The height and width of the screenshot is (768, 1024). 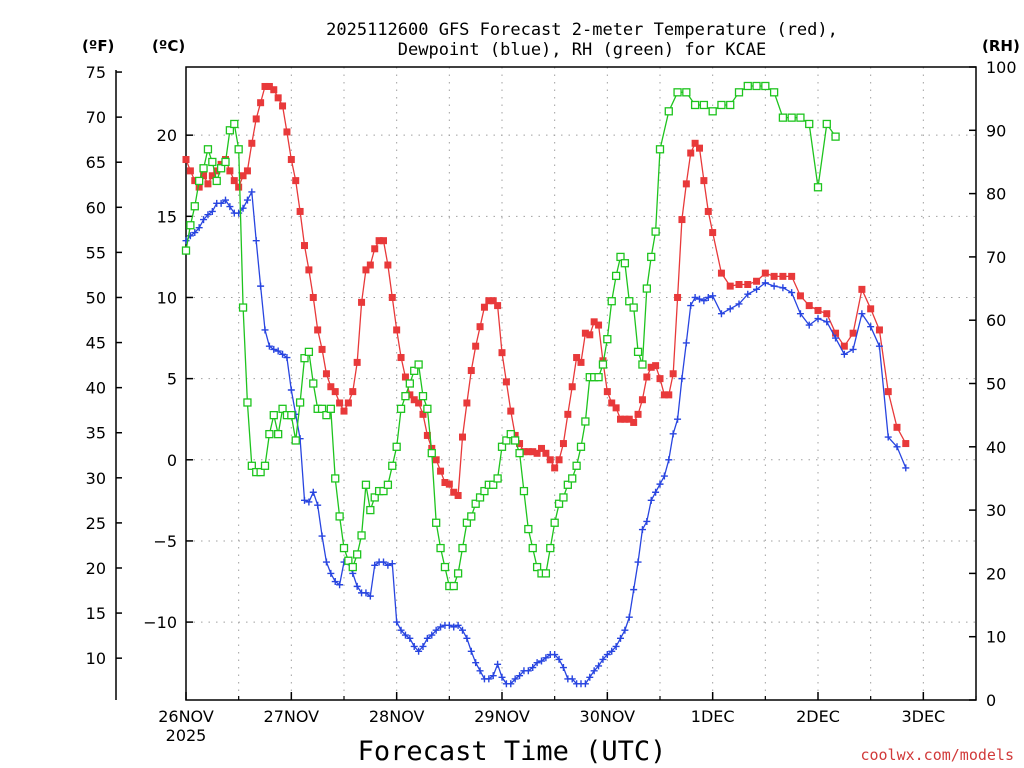 What do you see at coordinates (186, 735) in the screenshot?
I see `x-tick-sublabel: 2025` at bounding box center [186, 735].